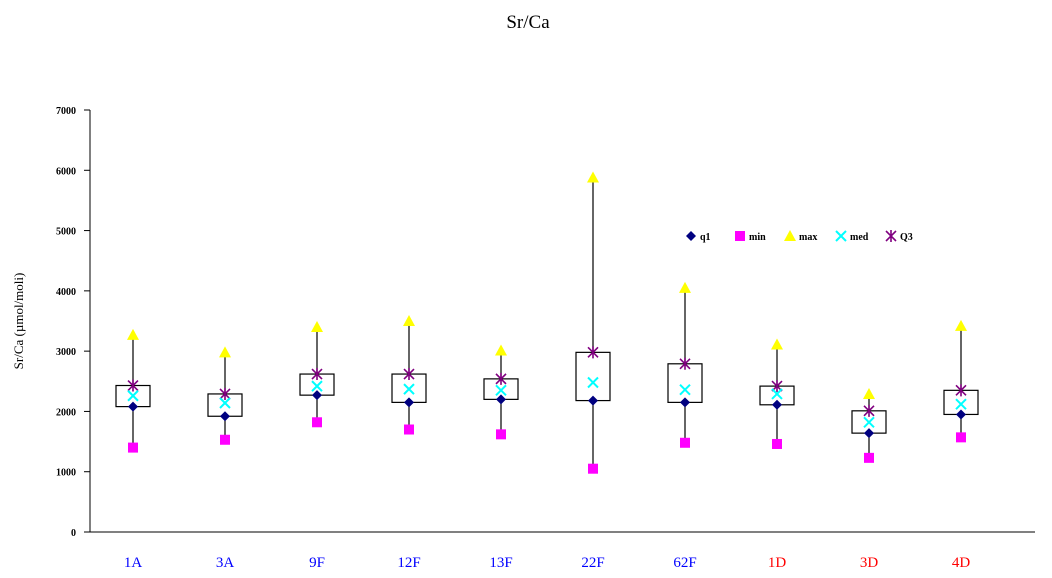  Describe the element at coordinates (906, 237) in the screenshot. I see `legend-label: Q3` at that location.